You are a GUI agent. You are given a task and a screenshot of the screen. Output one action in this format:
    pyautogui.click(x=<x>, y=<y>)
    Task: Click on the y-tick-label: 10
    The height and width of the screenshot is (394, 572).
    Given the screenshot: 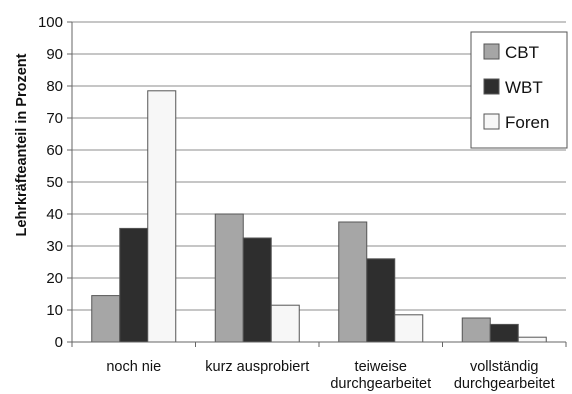 What is the action you would take?
    pyautogui.click(x=54, y=310)
    